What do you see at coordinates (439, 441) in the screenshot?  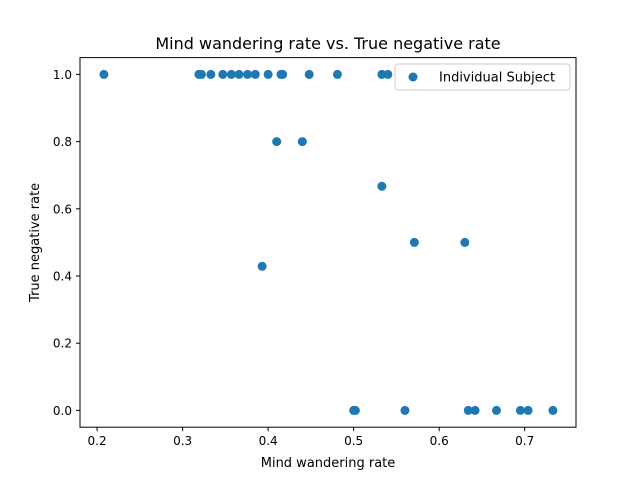 I see `x-tick-label: 0.6` at bounding box center [439, 441].